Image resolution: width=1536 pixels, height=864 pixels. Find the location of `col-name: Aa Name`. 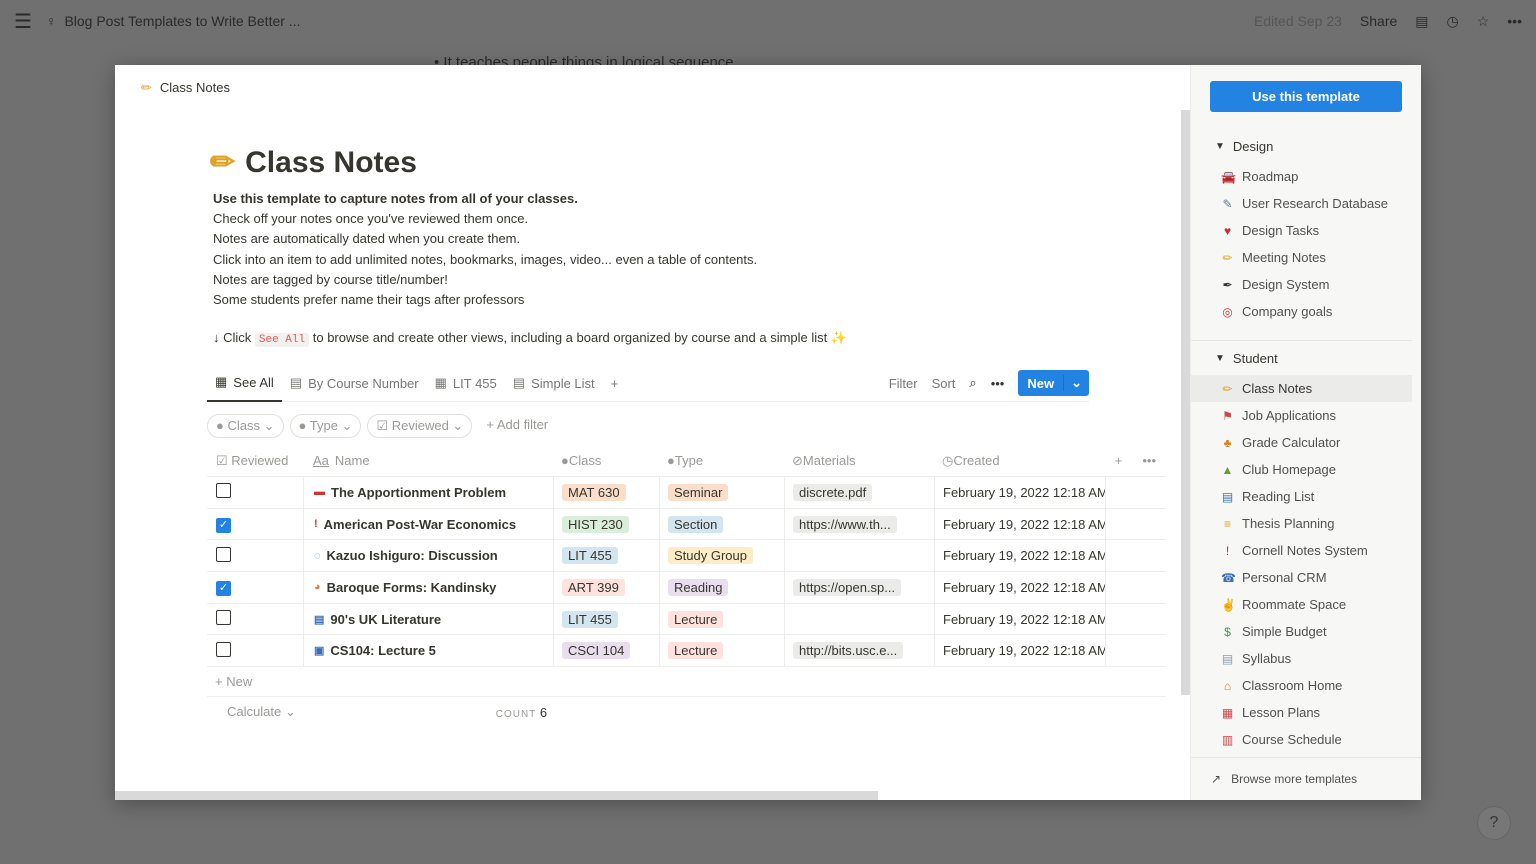

col-name: Aa Name is located at coordinates (341, 460).